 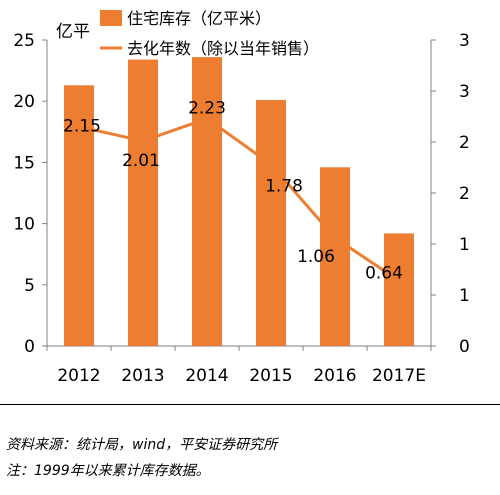 I want to click on x-tick-label: 2016, so click(x=334, y=376).